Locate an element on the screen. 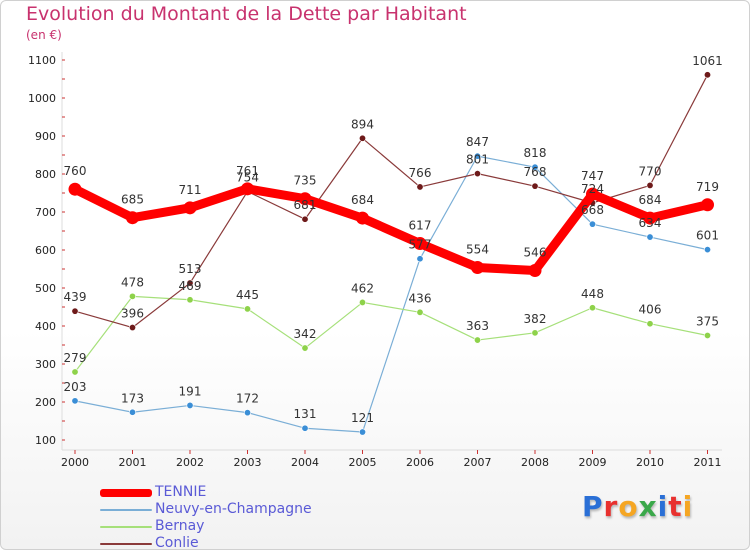 The height and width of the screenshot is (553, 750). y-tick-label: 300 is located at coordinates (45, 364).